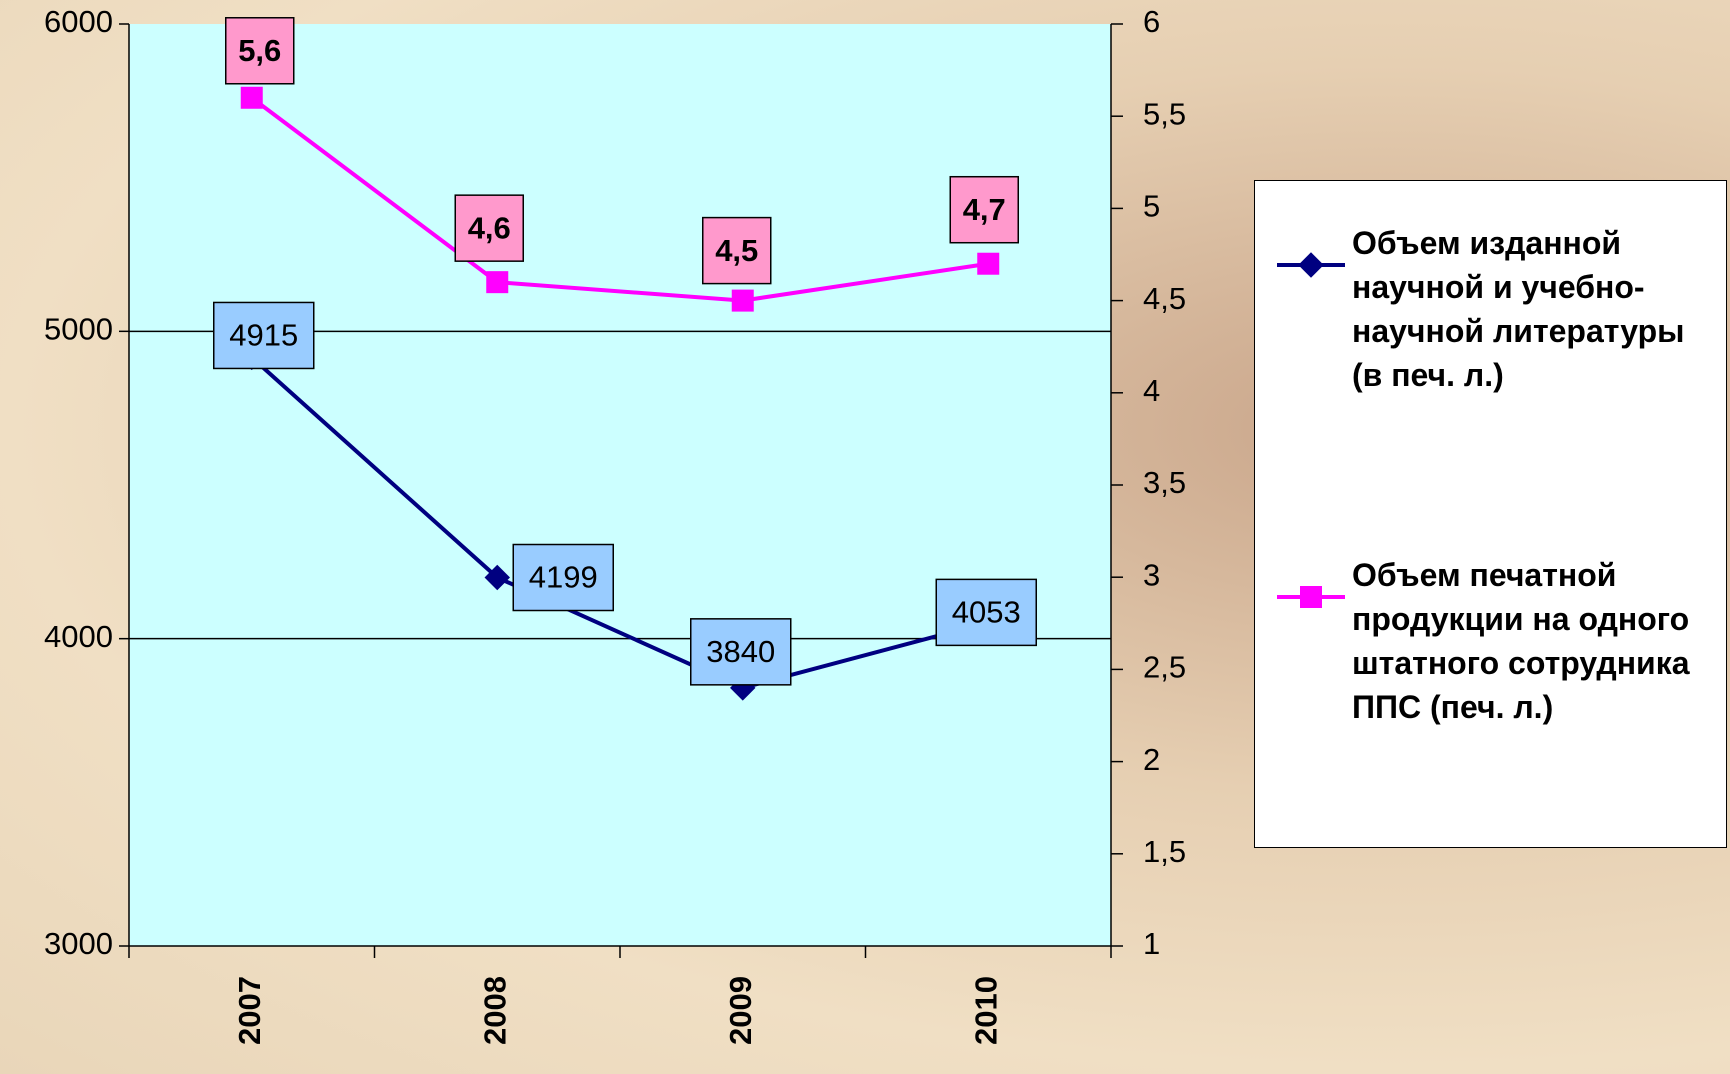 The width and height of the screenshot is (1730, 1074). I want to click on y2-tick-label: 4,5, so click(1164, 298).